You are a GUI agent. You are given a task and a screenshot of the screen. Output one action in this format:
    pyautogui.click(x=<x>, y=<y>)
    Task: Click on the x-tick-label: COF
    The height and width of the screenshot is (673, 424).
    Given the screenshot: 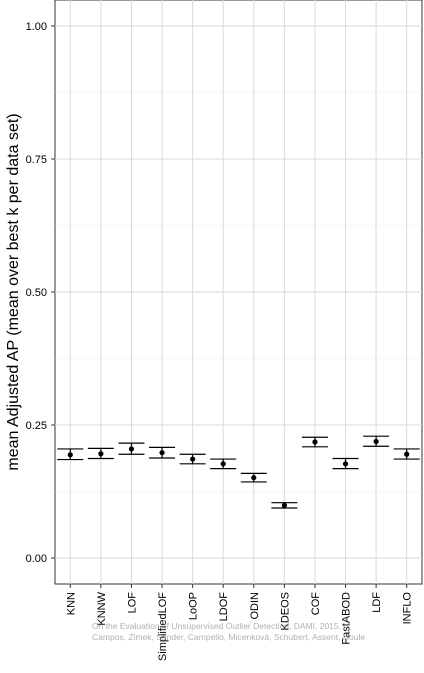 What is the action you would take?
    pyautogui.click(x=316, y=604)
    